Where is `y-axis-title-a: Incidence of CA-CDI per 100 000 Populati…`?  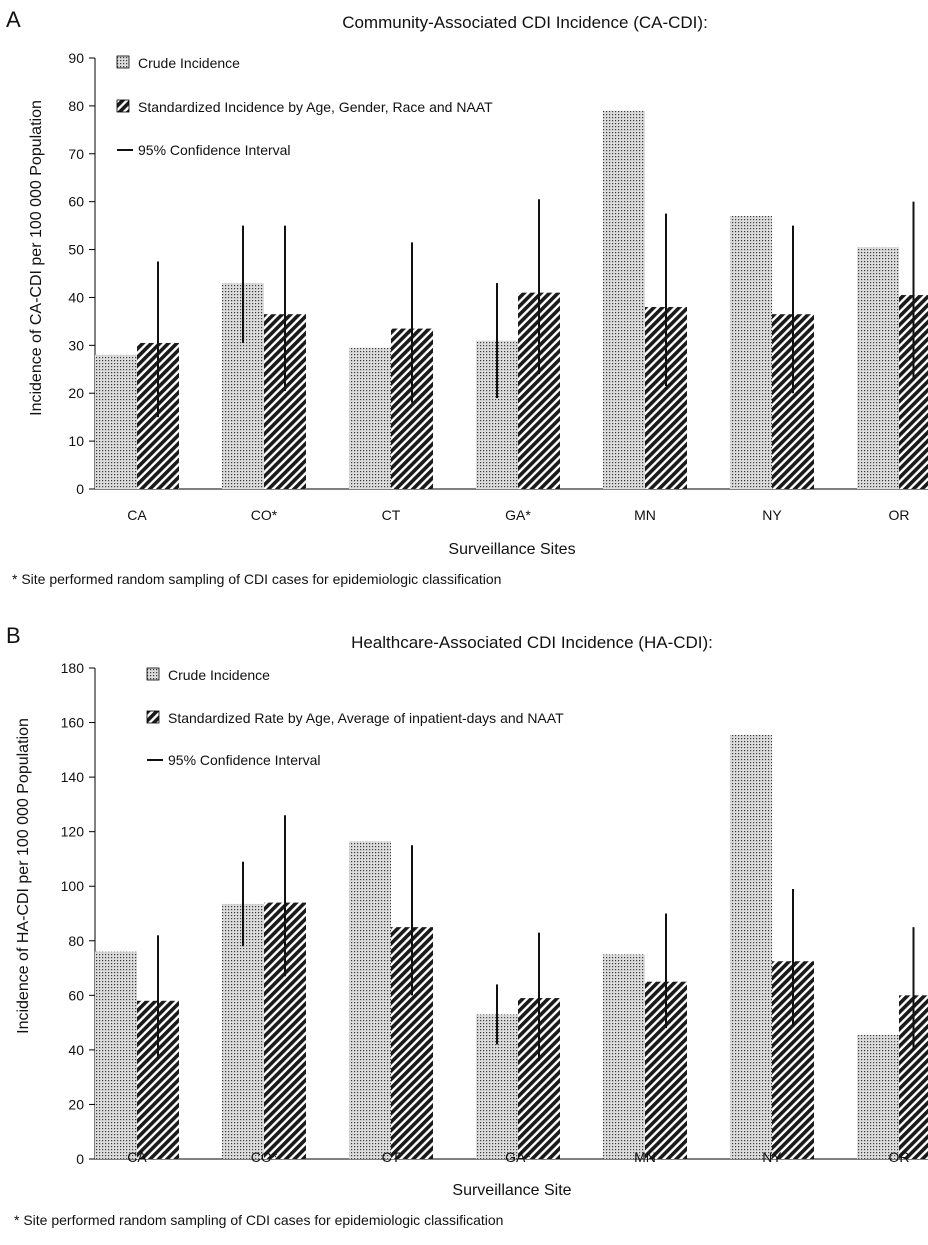 y-axis-title-a: Incidence of CA-CDI per 100 000 Populati… is located at coordinates (36, 258).